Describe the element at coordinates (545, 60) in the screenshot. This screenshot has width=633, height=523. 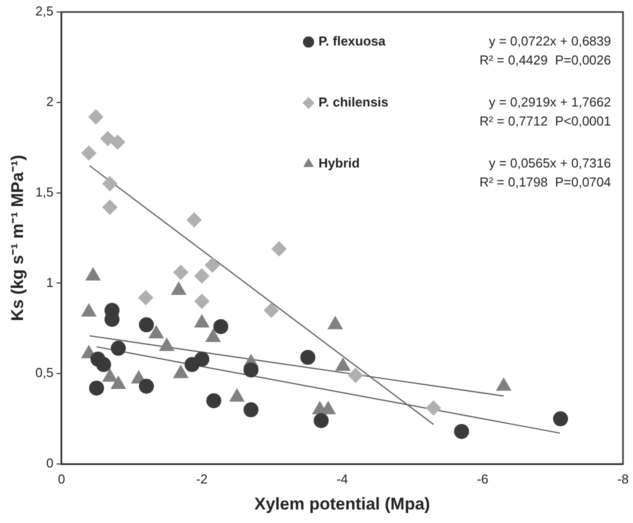
I see `annotation: R² = 0,4429 P=0,0026` at that location.